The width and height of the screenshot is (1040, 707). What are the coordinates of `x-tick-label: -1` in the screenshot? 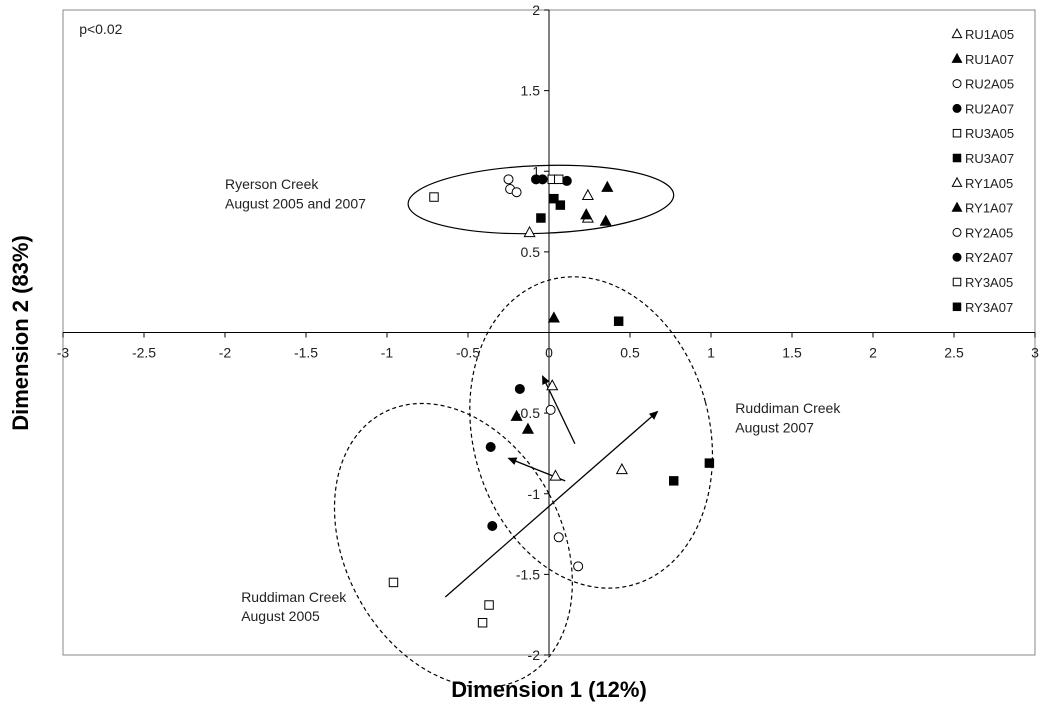 It's located at (387, 353).